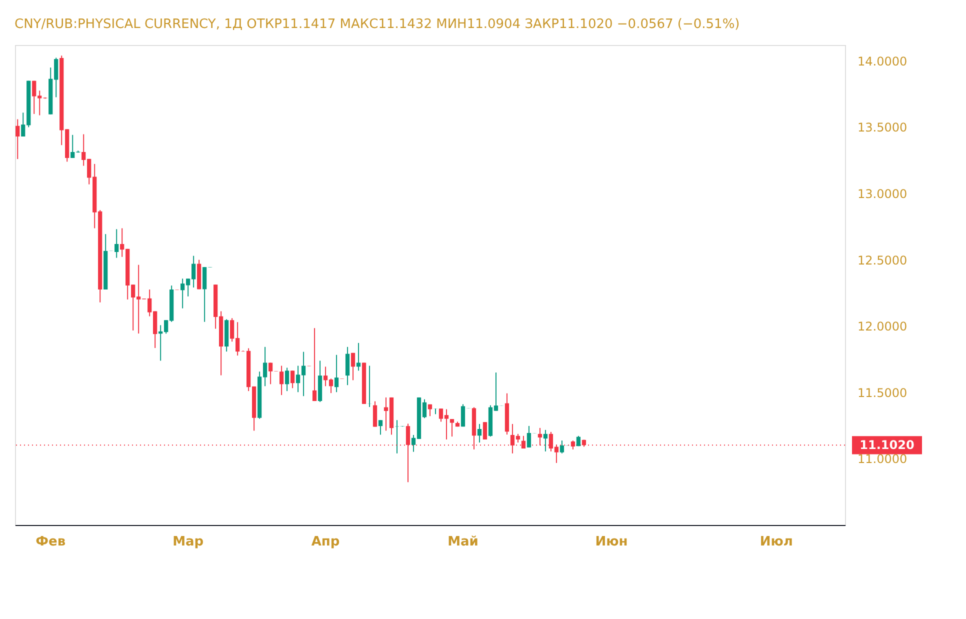 Image resolution: width=966 pixels, height=619 pixels. What do you see at coordinates (325, 542) in the screenshot?
I see `x-tick-label: Апр` at bounding box center [325, 542].